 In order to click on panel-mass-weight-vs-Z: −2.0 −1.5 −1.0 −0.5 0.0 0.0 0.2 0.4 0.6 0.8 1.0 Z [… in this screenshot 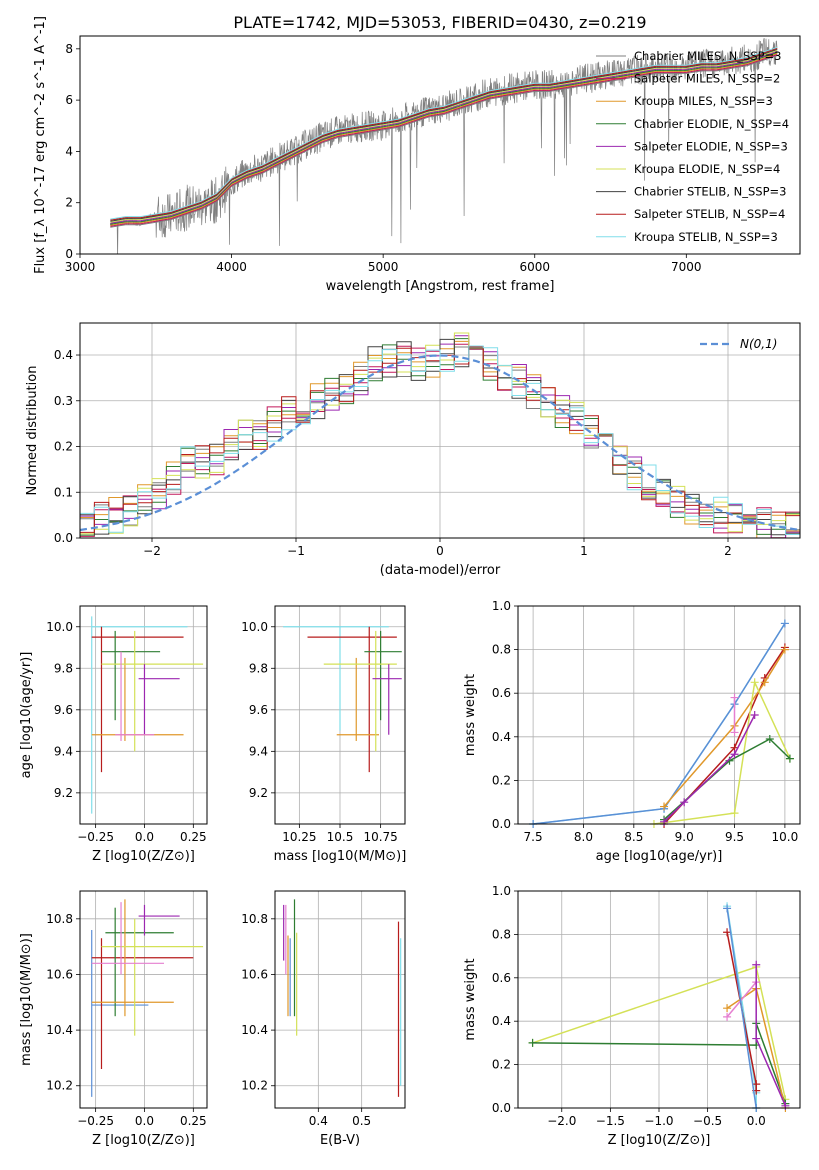, I will do `click(632, 1016)`.